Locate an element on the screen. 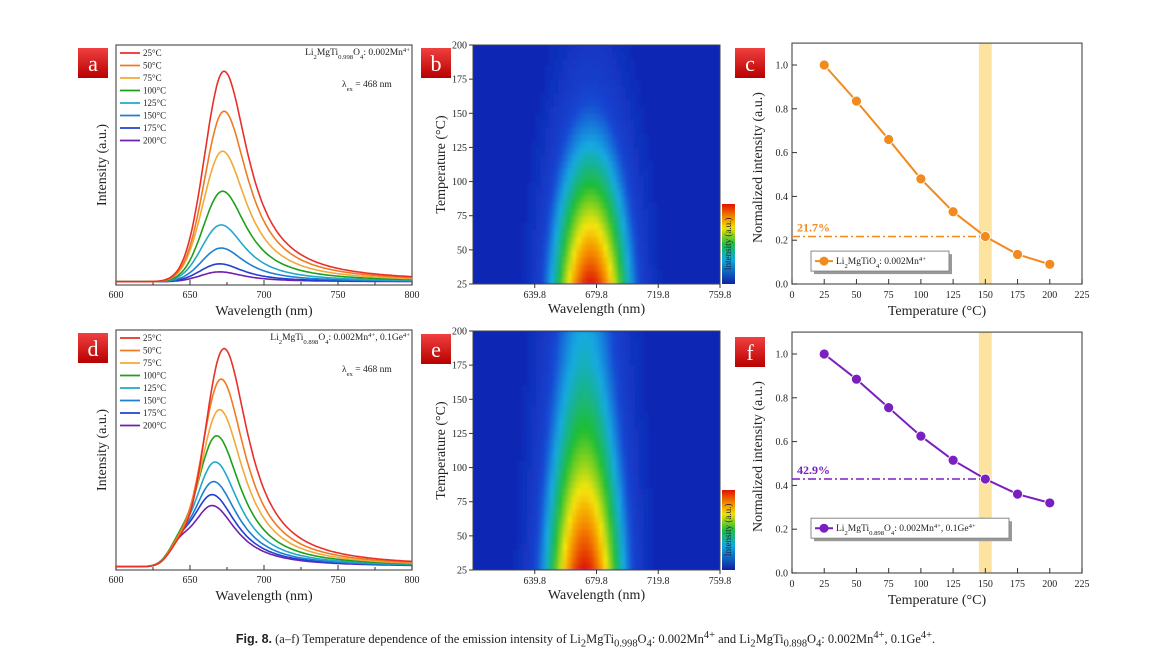 Image resolution: width=1171 pixels, height=665 pixels. legend-marker is located at coordinates (824, 261).